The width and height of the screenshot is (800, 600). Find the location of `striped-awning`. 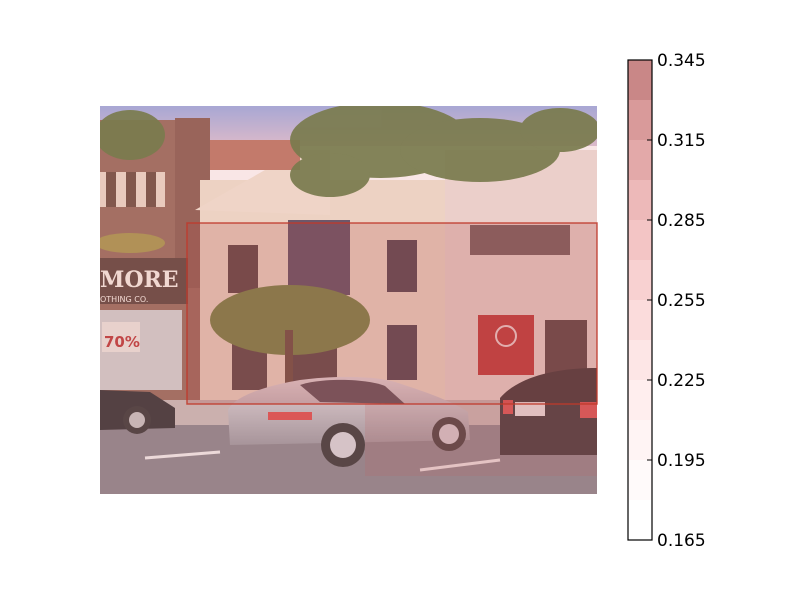

striped-awning is located at coordinates (132, 189).